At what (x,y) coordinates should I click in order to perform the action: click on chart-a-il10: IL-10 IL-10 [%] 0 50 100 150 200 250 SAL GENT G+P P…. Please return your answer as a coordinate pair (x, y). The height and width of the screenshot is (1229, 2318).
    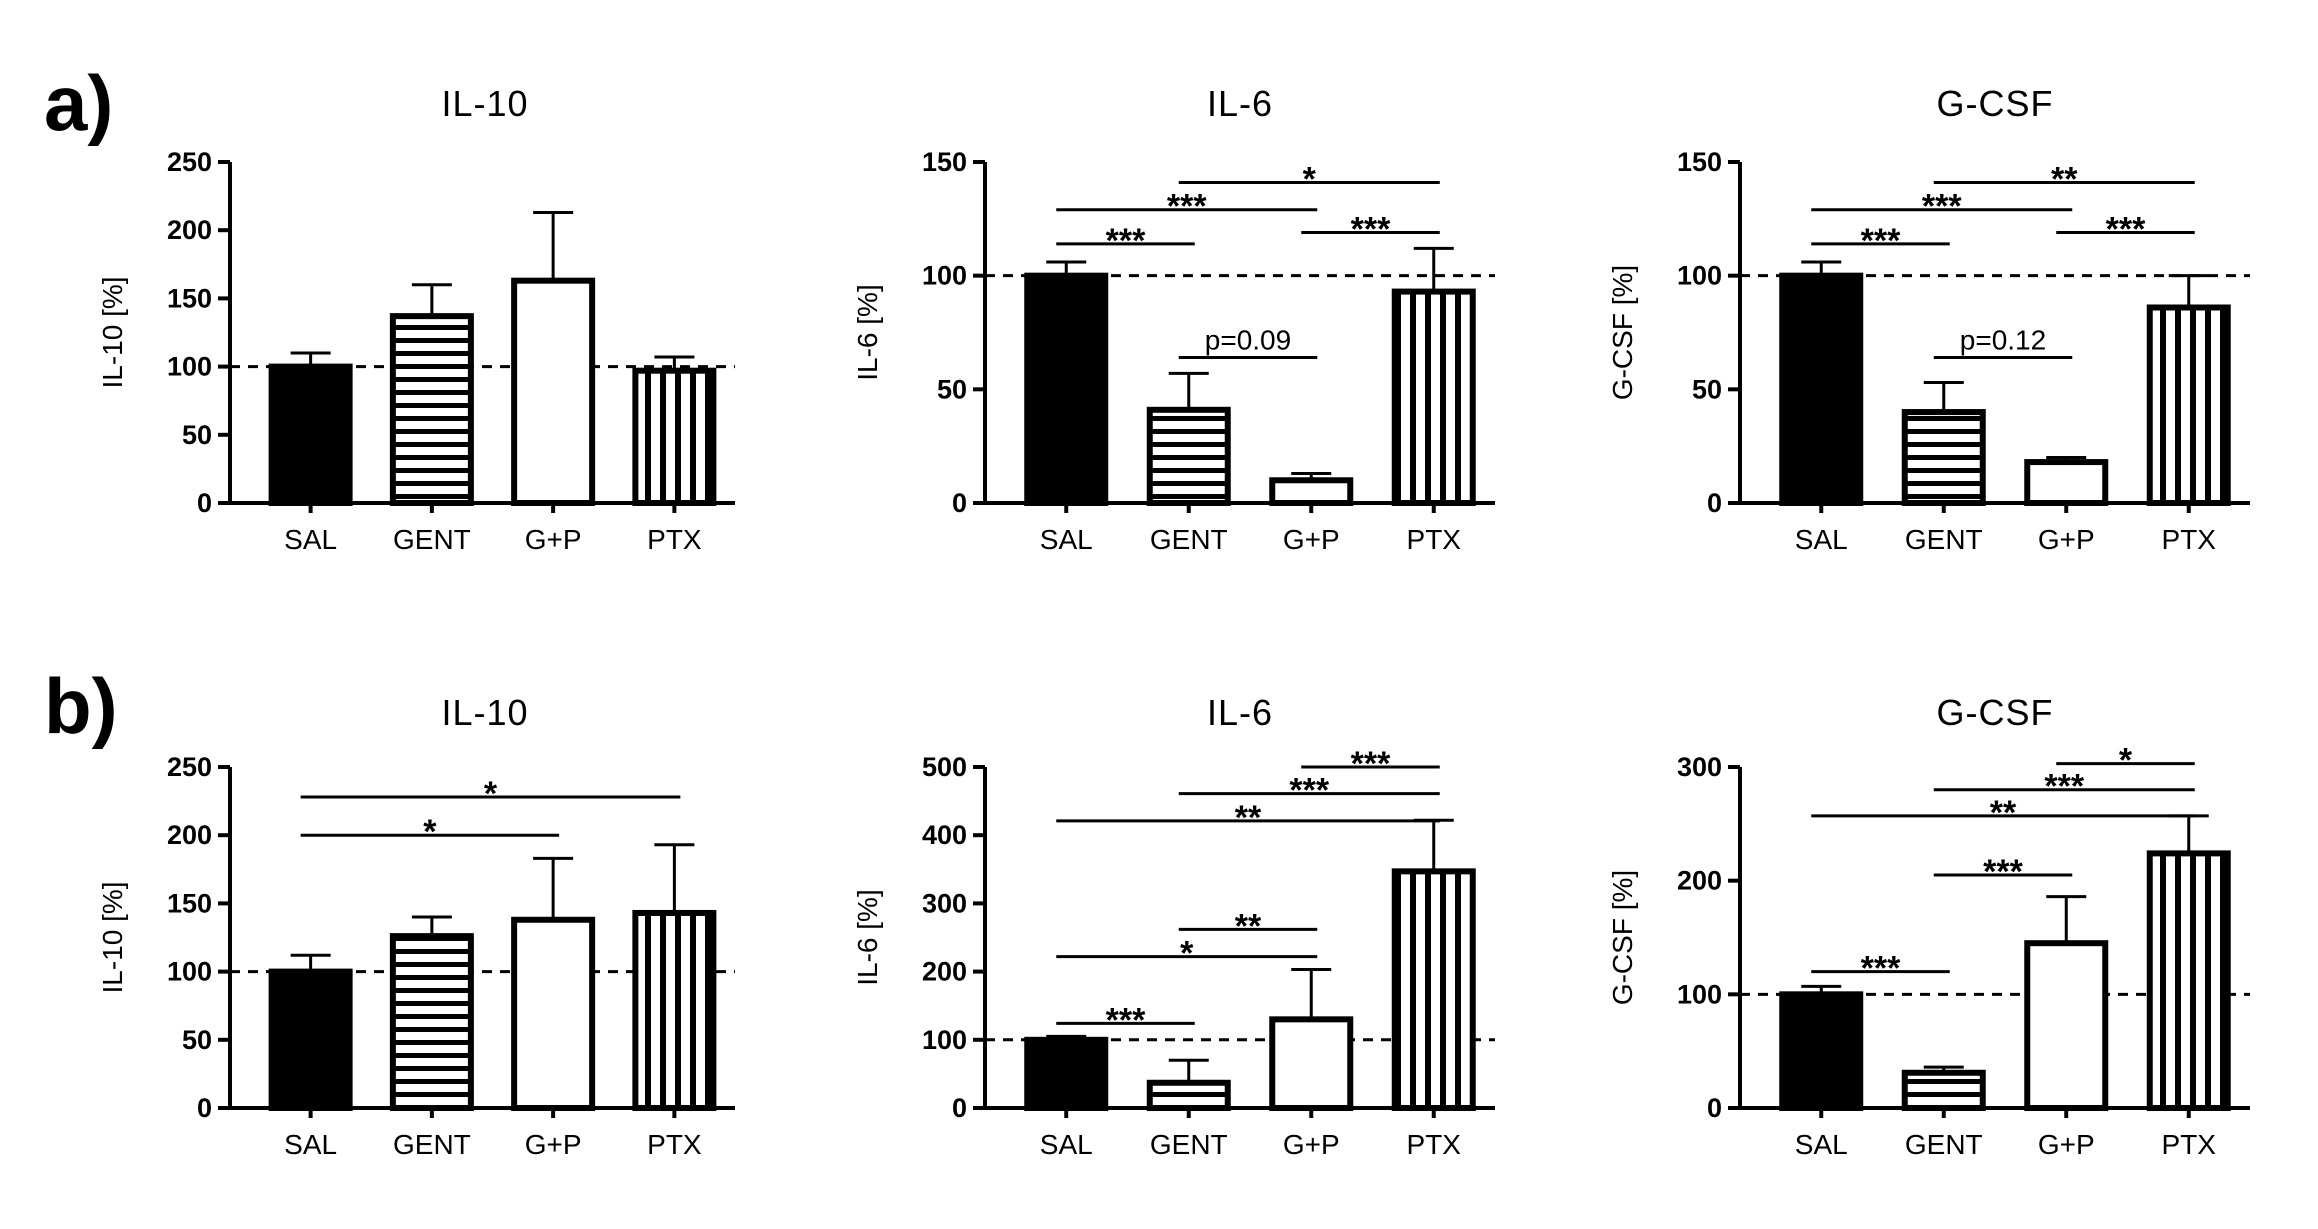
    Looking at the image, I should click on (416, 319).